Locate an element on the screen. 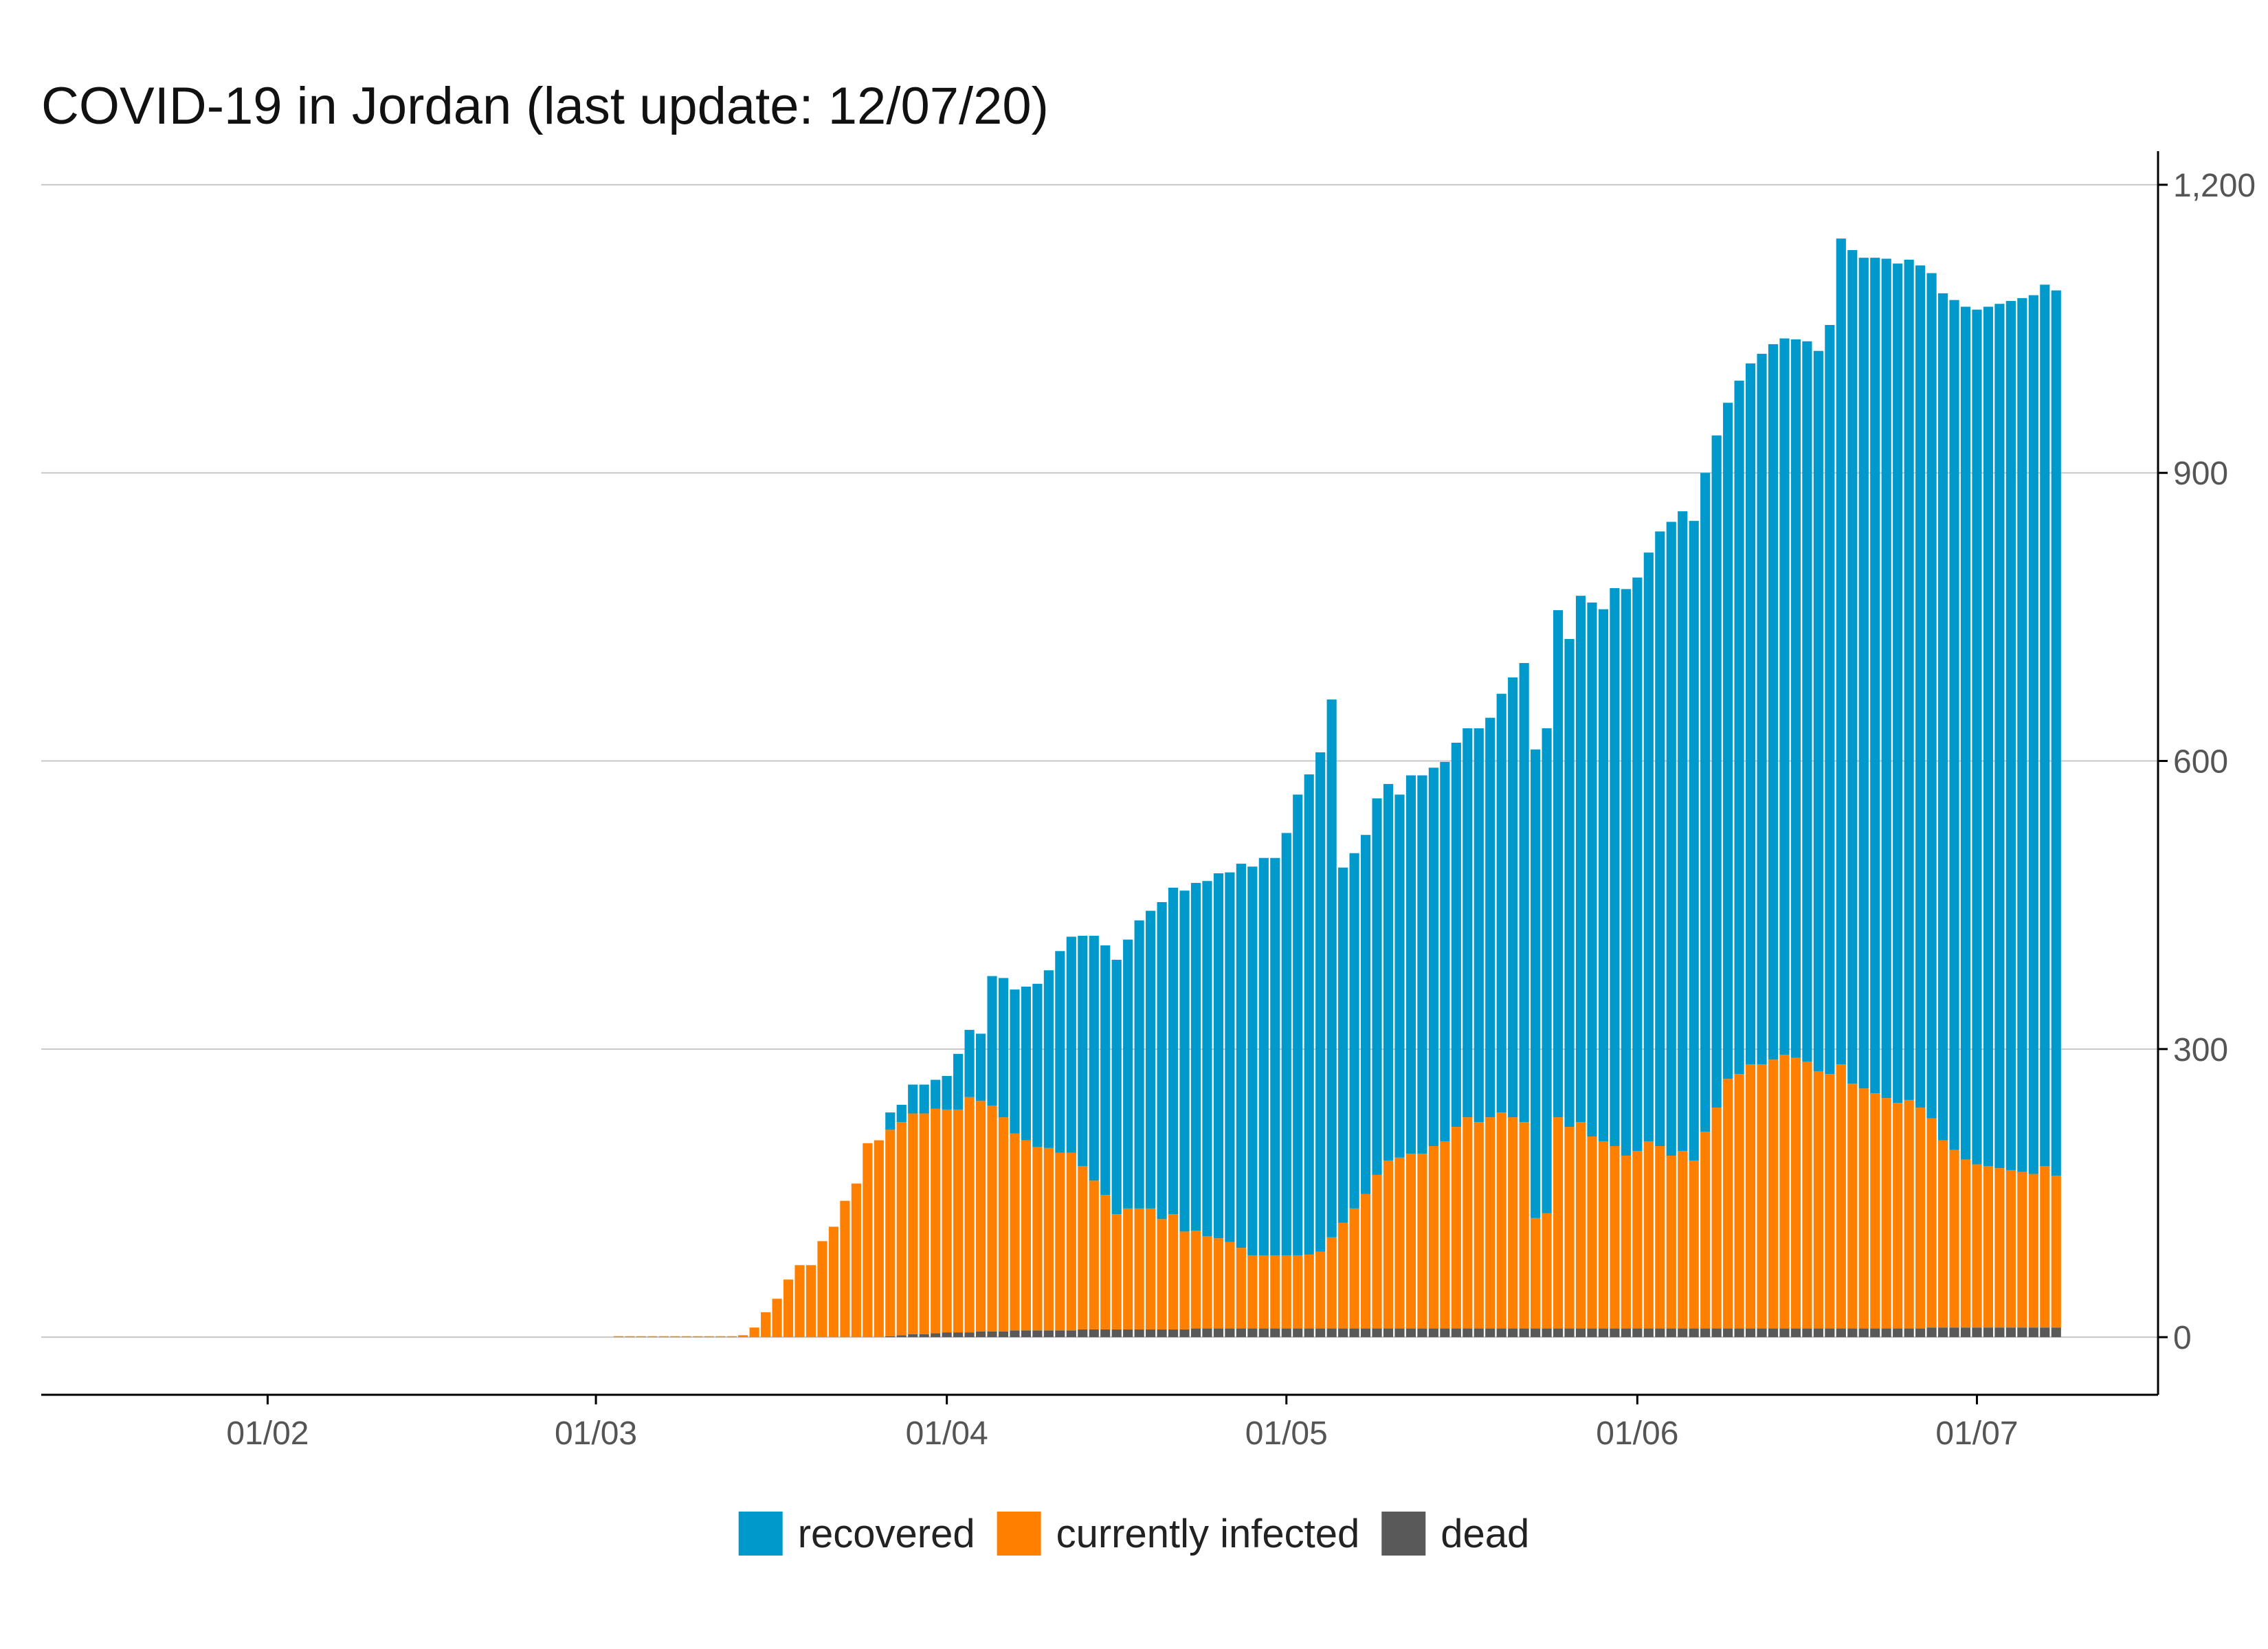 This screenshot has width=2268, height=1649. y-tick-label: 300 is located at coordinates (2200, 1050).